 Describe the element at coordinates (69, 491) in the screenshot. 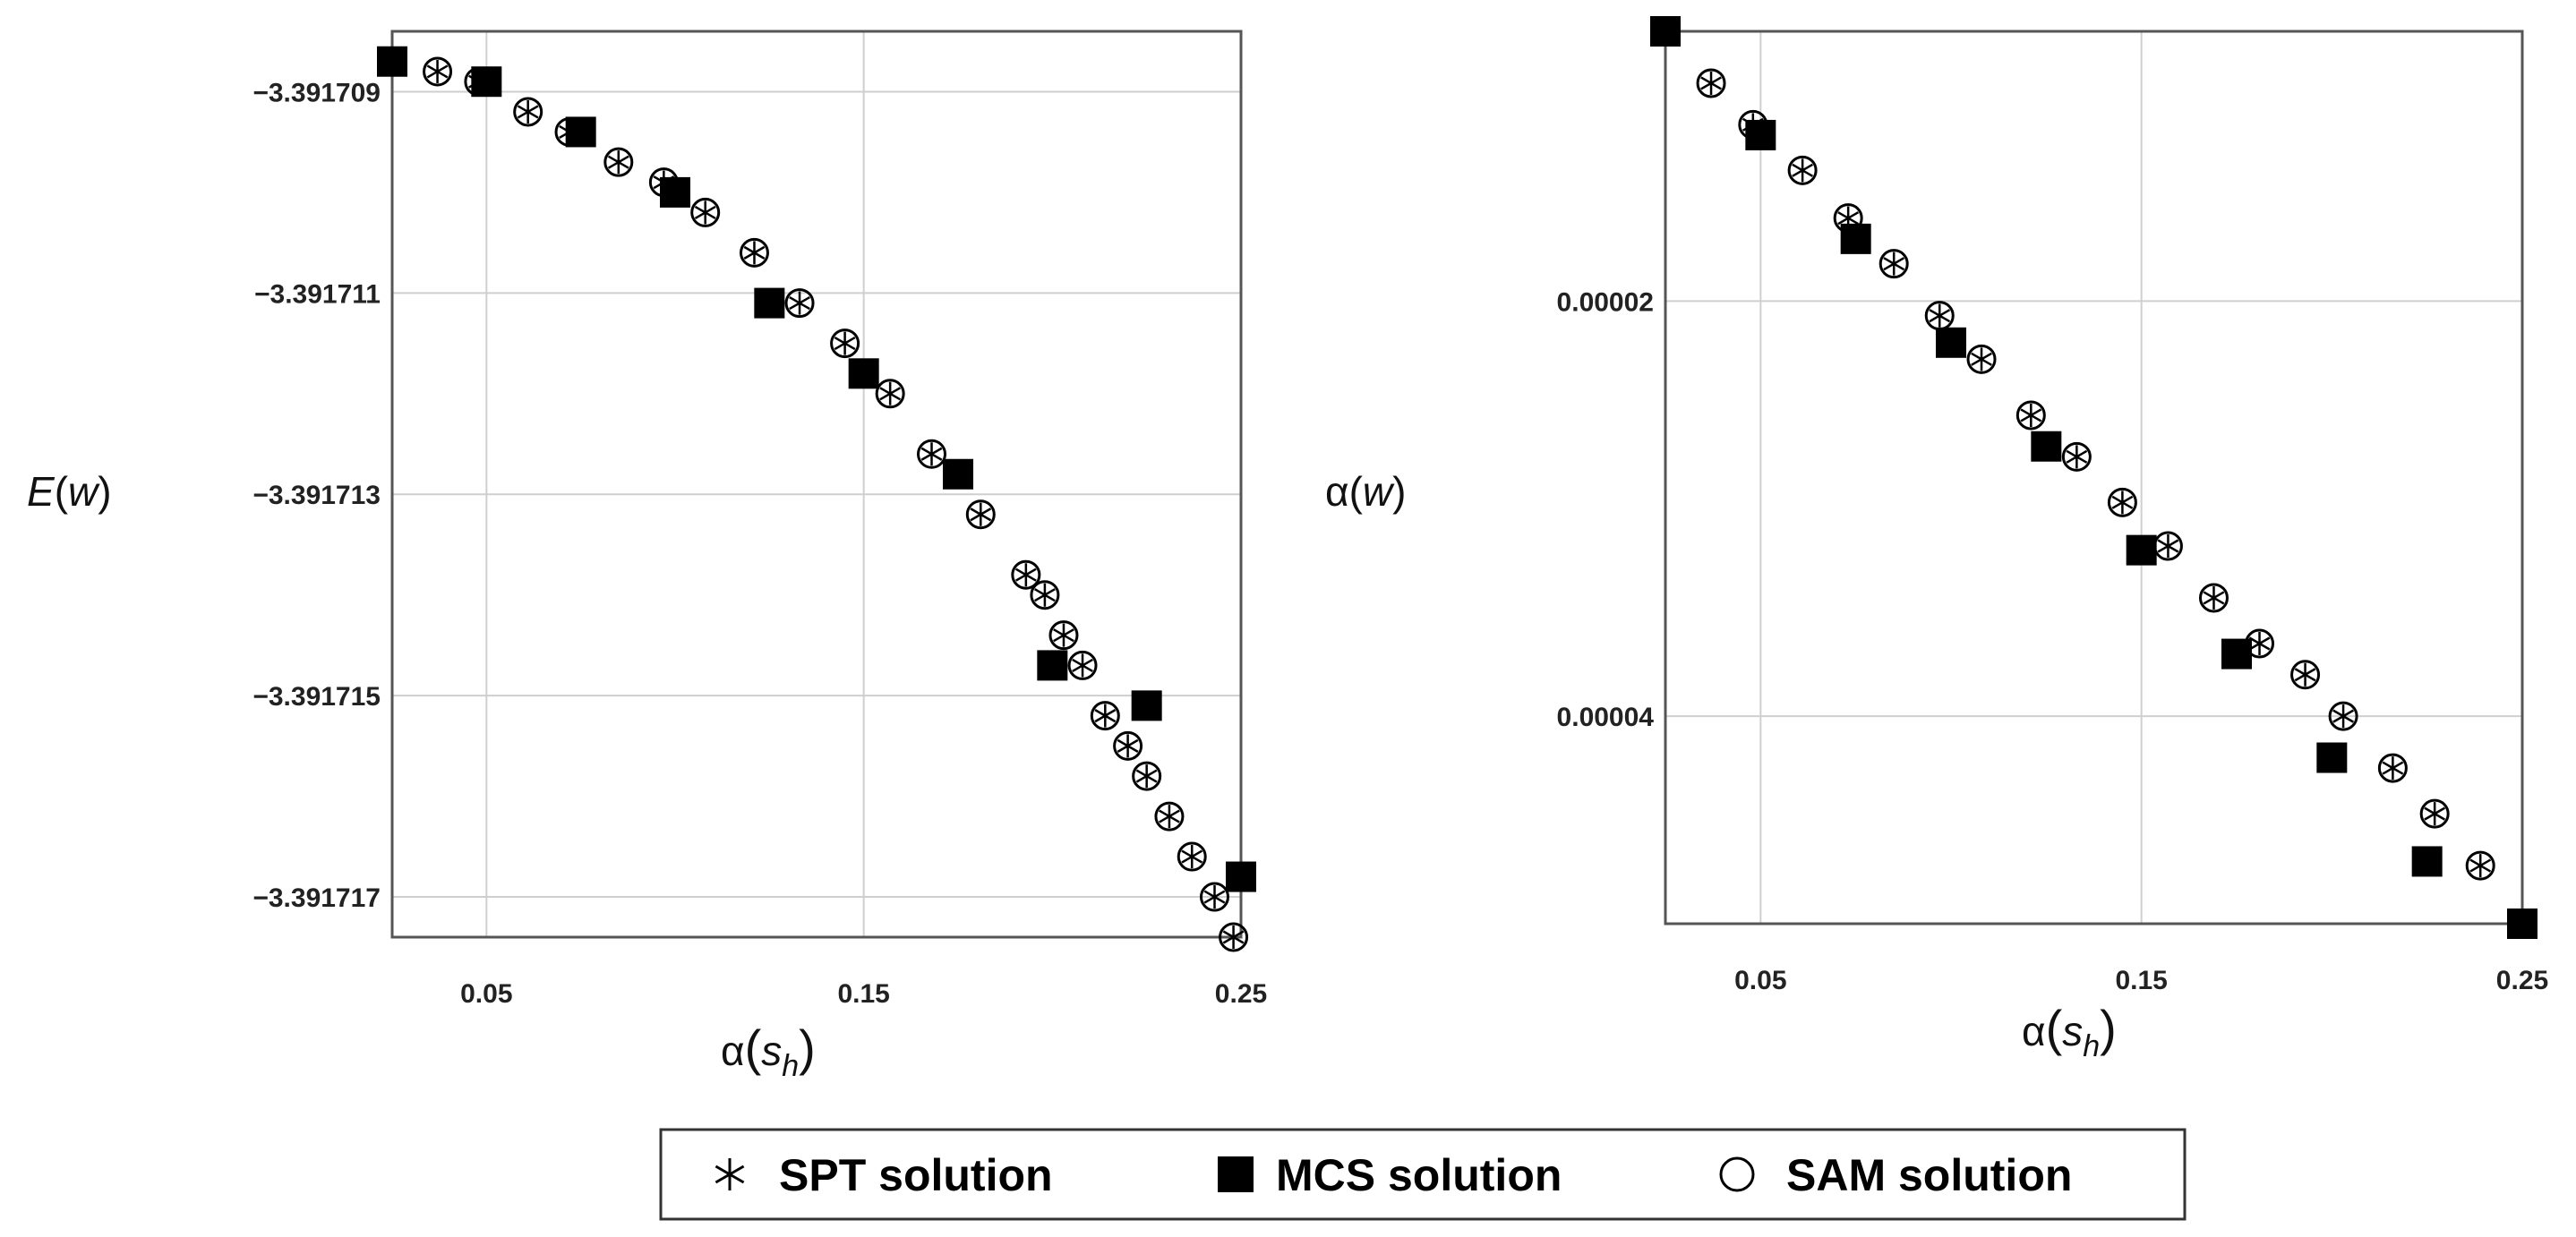

I see `left-y-axis-label: E(w)` at that location.